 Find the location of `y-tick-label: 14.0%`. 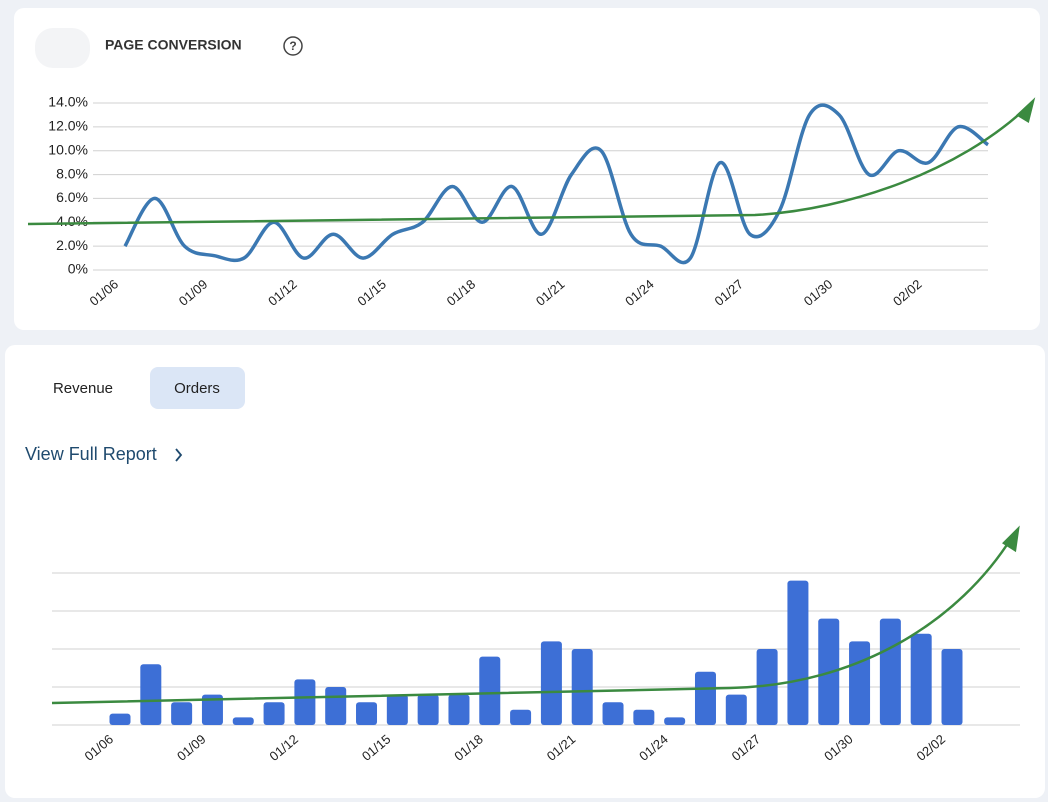

y-tick-label: 14.0% is located at coordinates (68, 102).